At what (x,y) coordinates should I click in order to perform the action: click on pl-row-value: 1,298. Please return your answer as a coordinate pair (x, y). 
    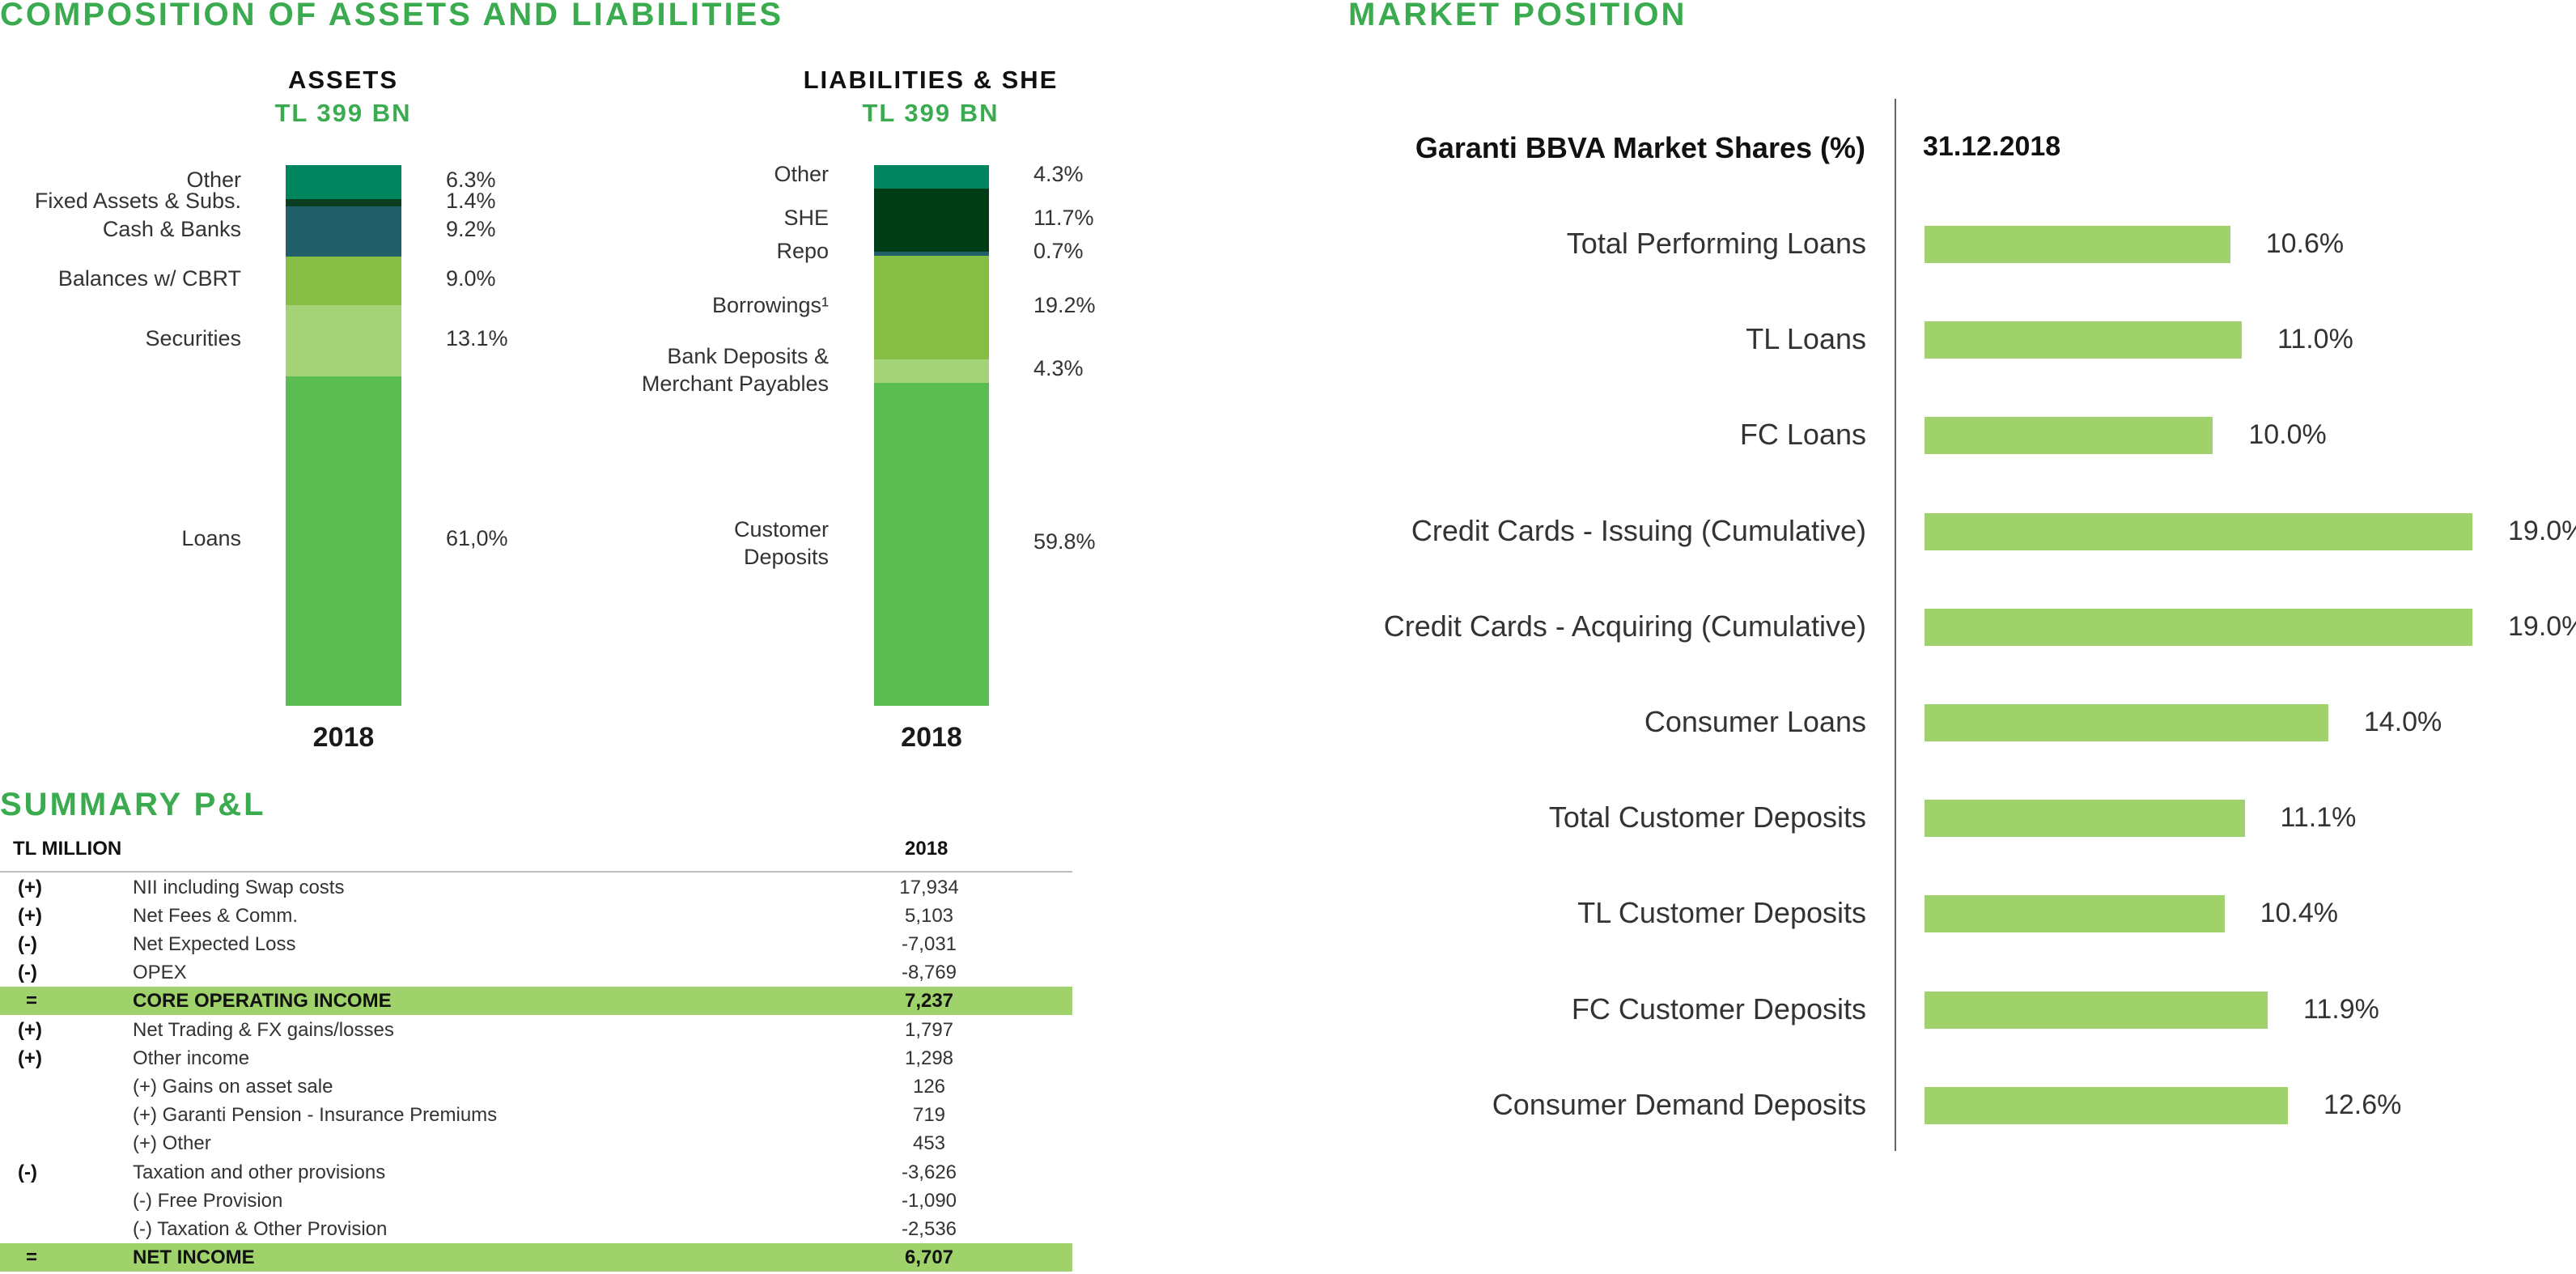
    Looking at the image, I should click on (929, 1058).